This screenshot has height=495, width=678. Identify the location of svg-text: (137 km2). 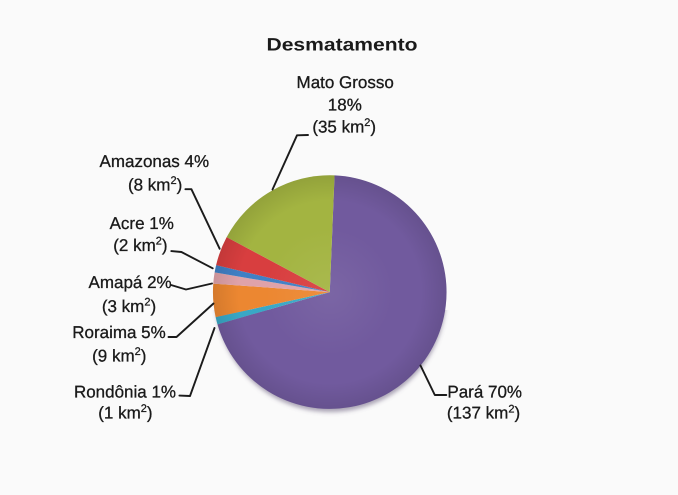
(483, 412).